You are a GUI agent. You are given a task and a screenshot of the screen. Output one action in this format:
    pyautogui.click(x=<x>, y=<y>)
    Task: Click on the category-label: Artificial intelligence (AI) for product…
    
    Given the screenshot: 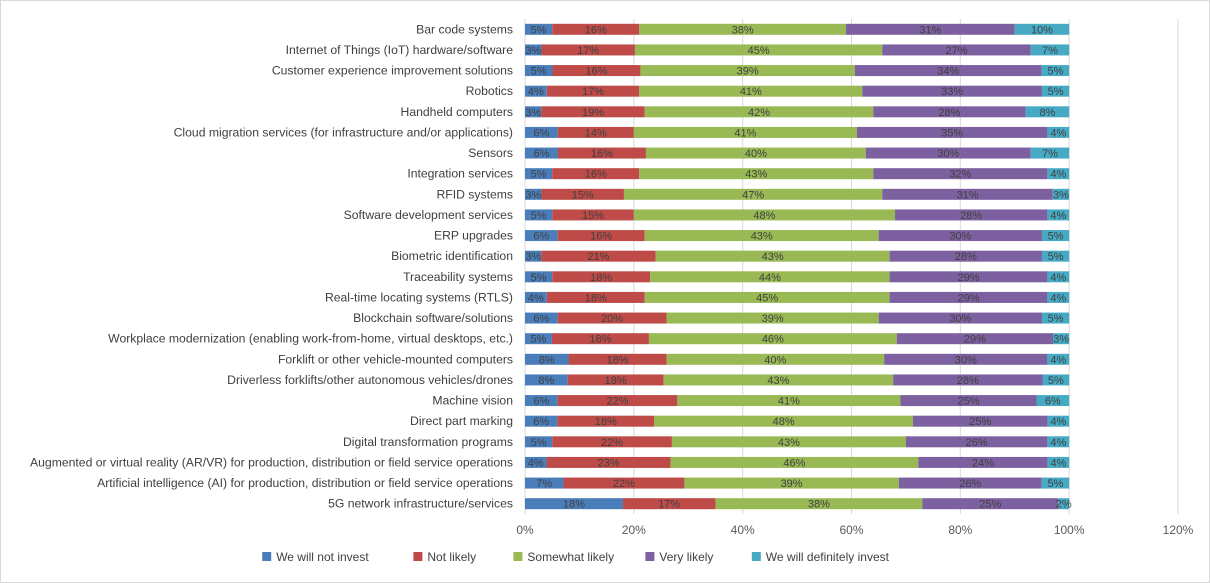 What is the action you would take?
    pyautogui.click(x=305, y=483)
    